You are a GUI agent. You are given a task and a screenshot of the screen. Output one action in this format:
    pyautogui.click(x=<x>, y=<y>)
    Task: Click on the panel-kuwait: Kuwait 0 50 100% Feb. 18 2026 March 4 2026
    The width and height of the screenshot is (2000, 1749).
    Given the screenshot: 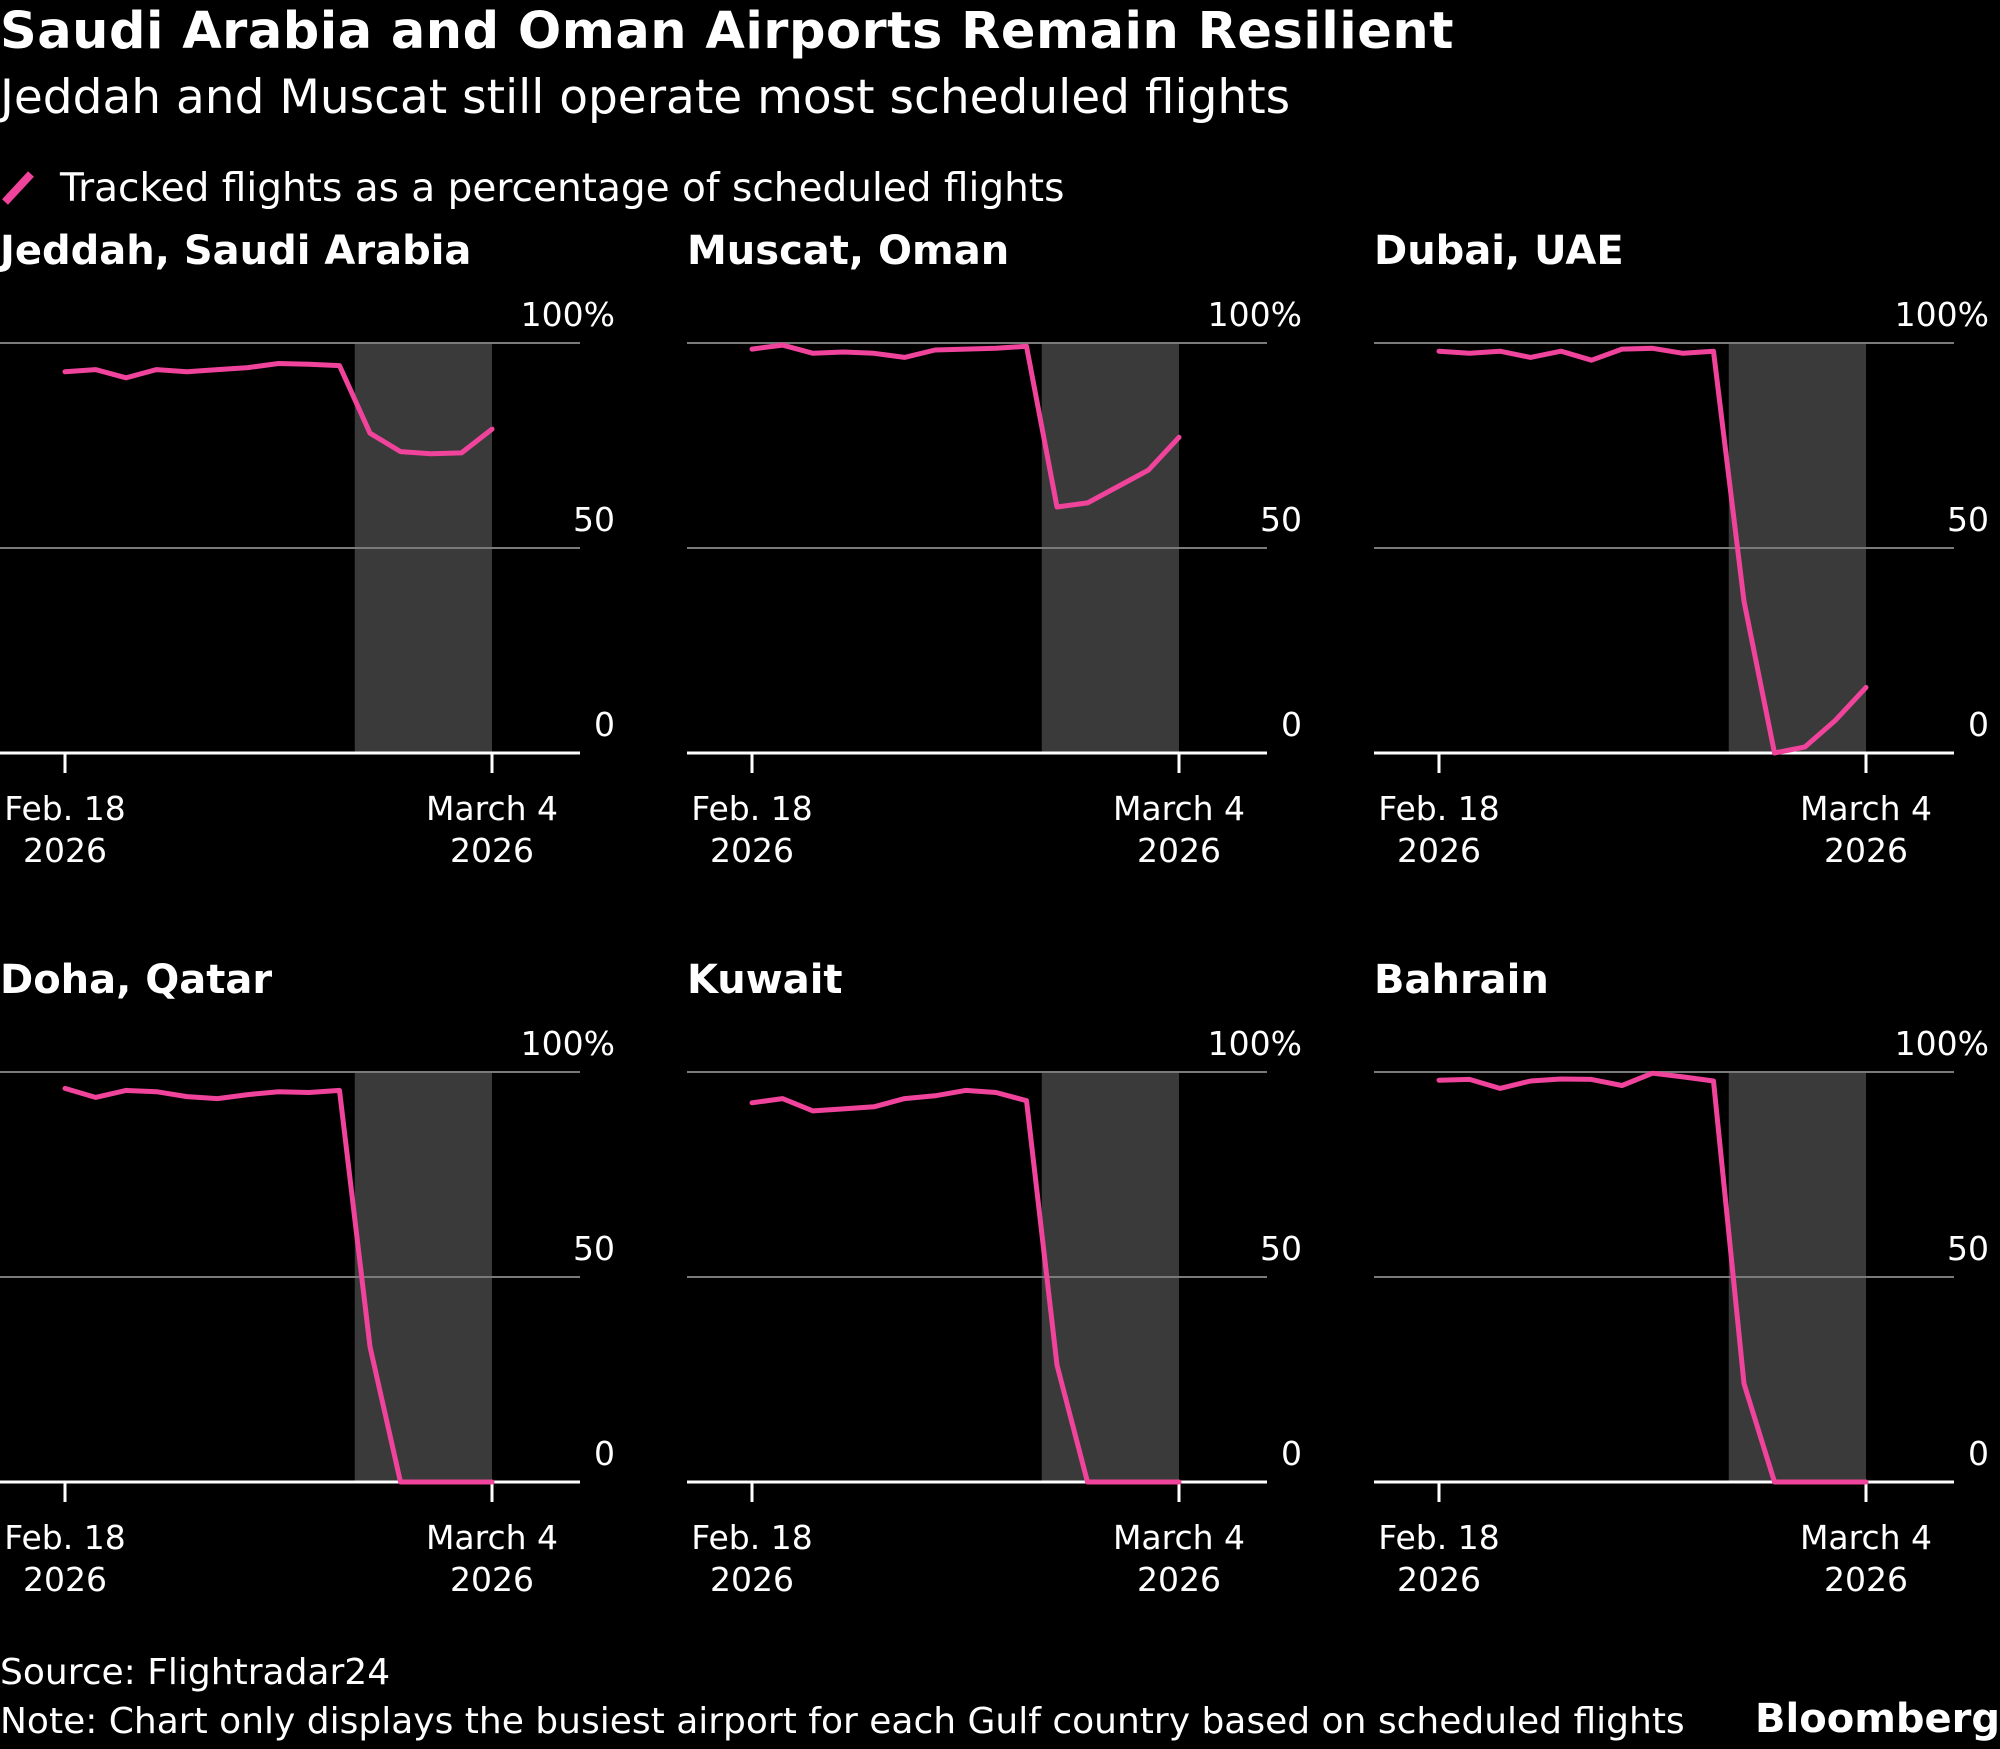 What is the action you would take?
    pyautogui.click(x=1017, y=1282)
    